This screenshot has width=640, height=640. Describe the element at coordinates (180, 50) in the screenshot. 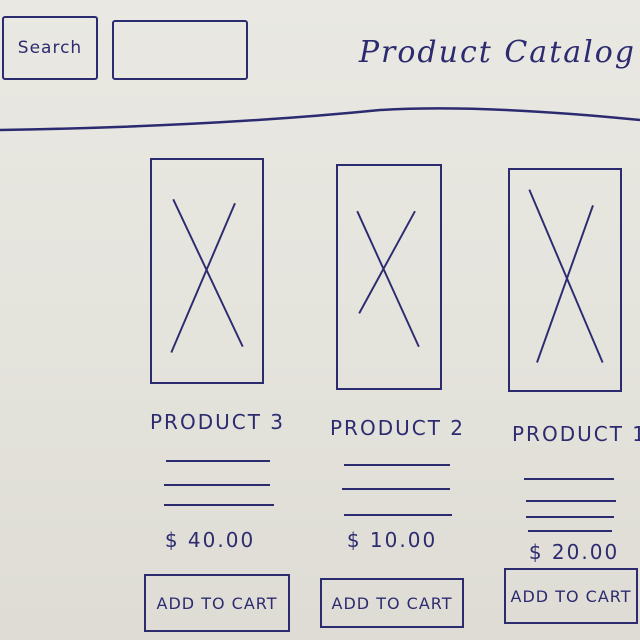

I see `search-input` at that location.